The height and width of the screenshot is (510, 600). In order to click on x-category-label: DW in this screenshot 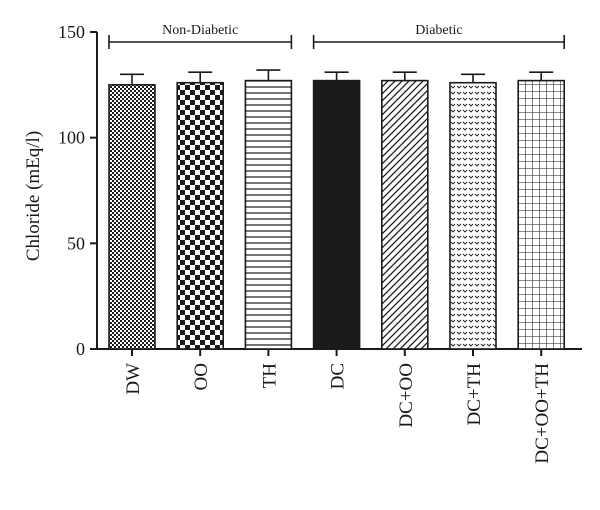, I will do `click(133, 379)`.